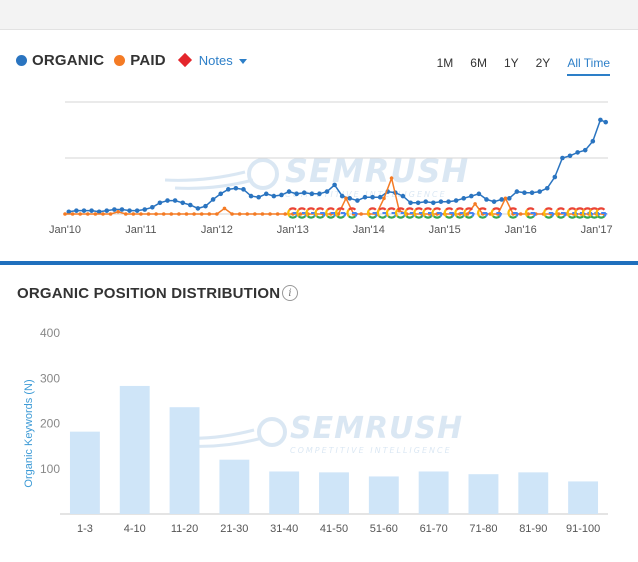  What do you see at coordinates (50, 424) in the screenshot?
I see `bar-y-tick-label: 200` at bounding box center [50, 424].